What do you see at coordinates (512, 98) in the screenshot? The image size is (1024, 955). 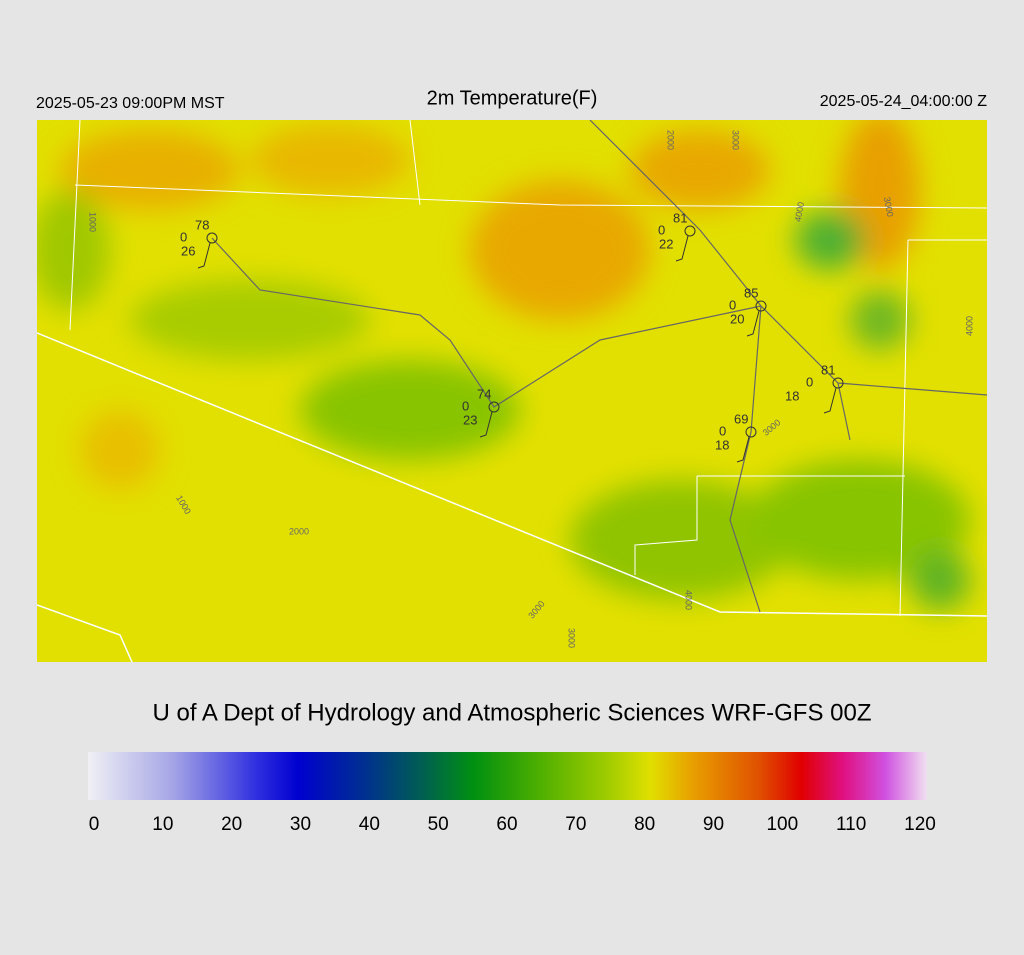 I see `map-title: 2m Temperature(F)` at bounding box center [512, 98].